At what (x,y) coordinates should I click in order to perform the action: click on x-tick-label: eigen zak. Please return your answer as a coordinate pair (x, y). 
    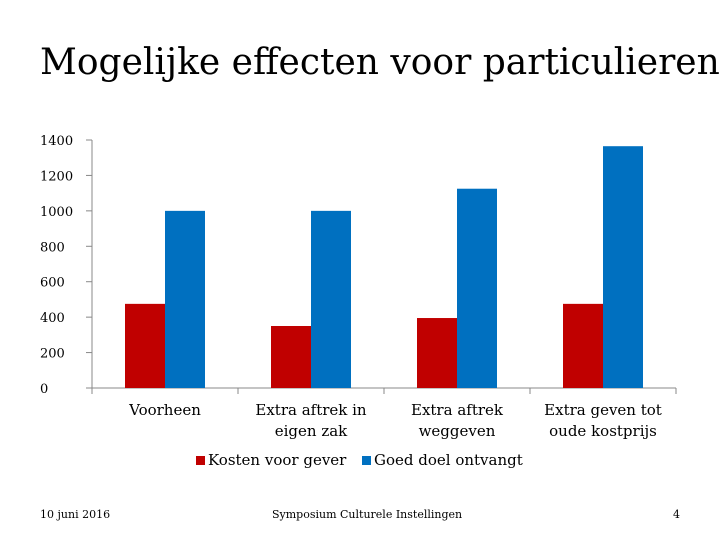
    Looking at the image, I should click on (311, 431).